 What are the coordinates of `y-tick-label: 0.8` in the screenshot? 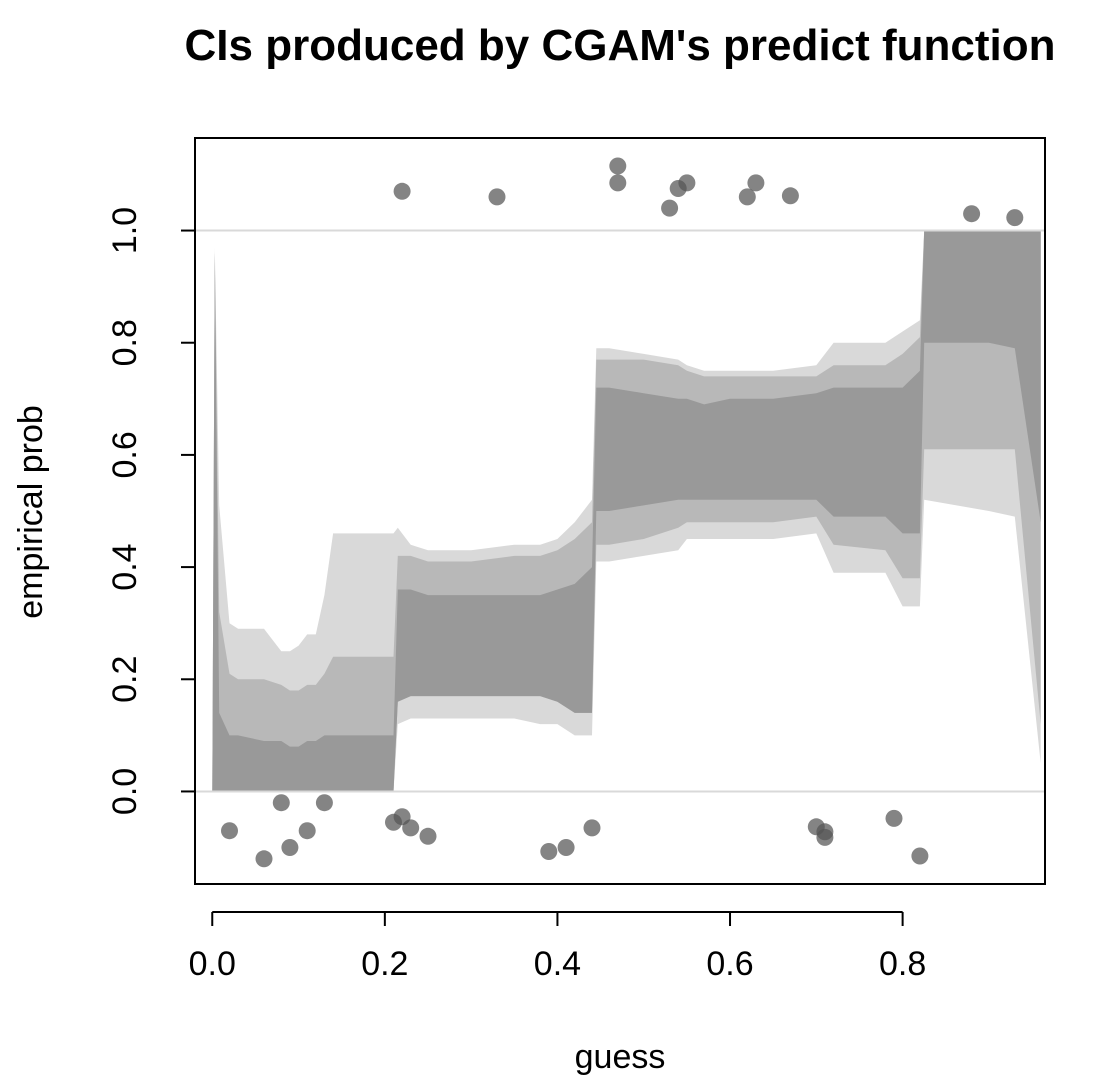 It's located at (125, 342).